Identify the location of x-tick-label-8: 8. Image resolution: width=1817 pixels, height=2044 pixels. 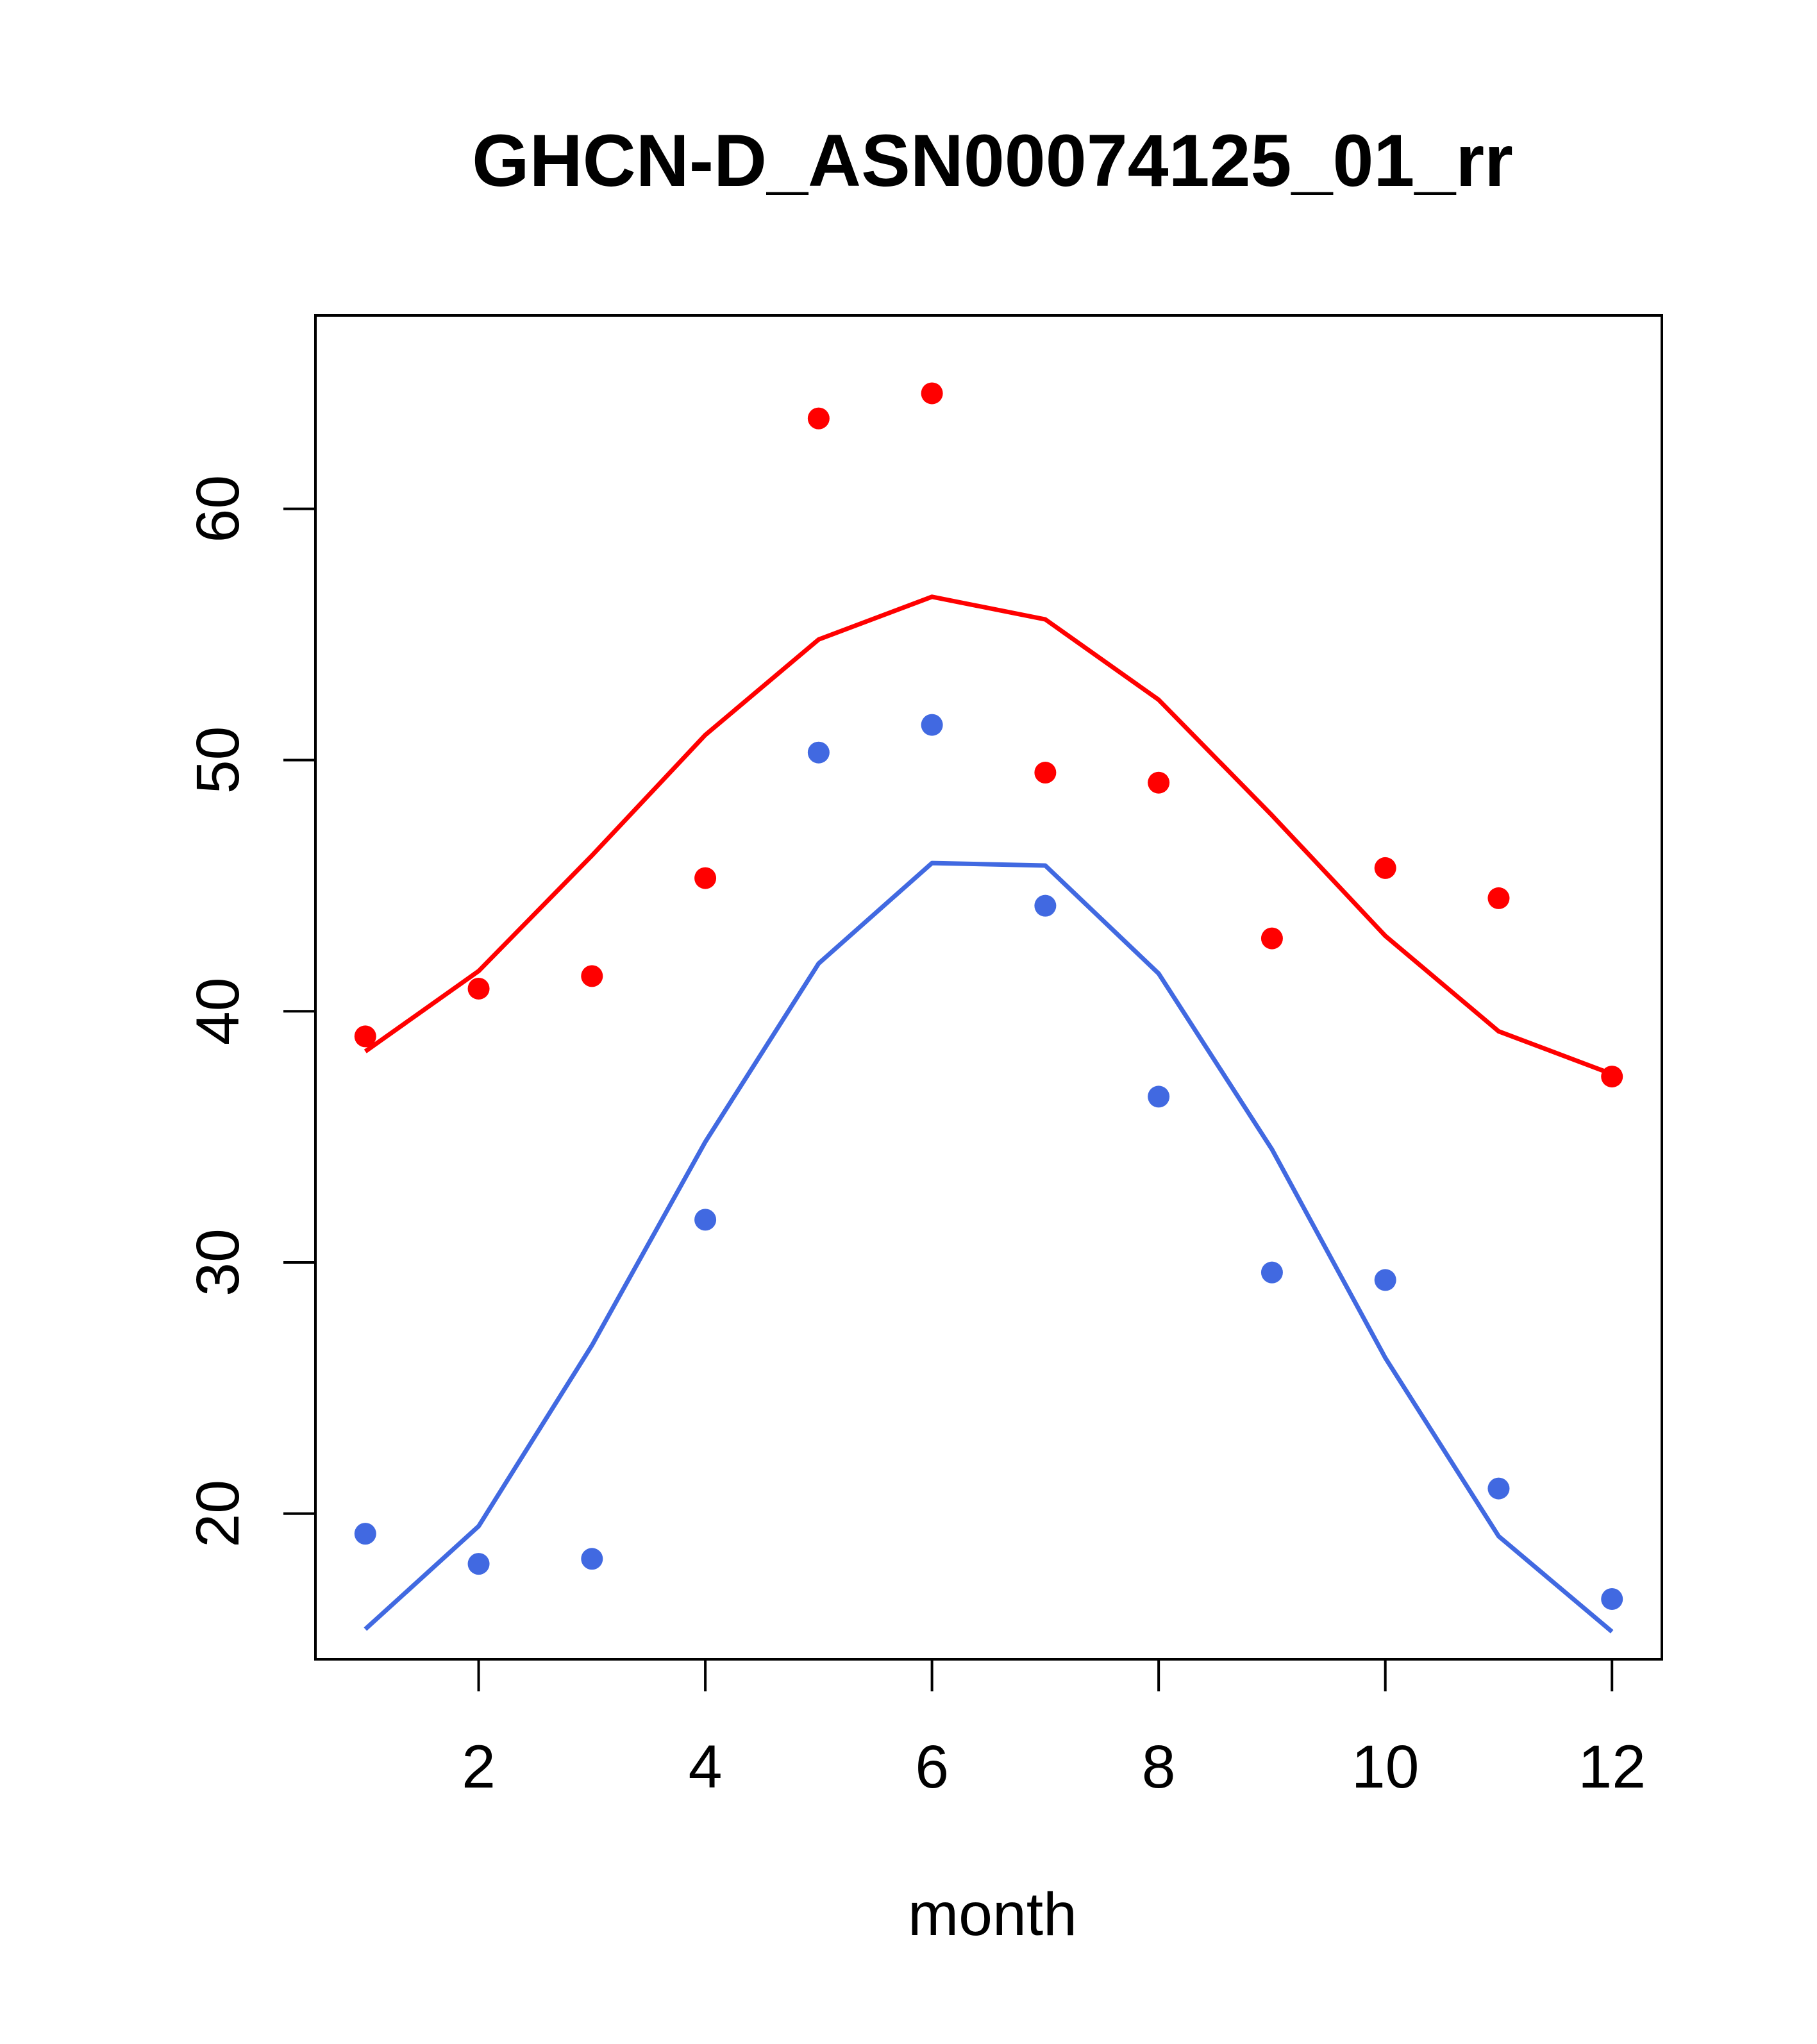
(1159, 1767).